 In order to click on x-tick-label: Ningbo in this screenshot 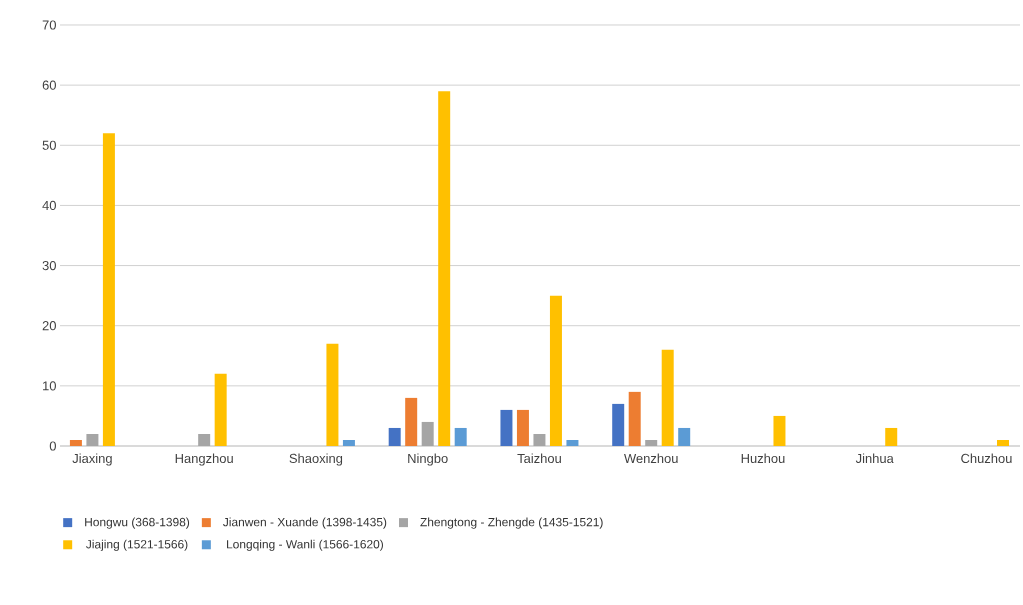, I will do `click(428, 459)`.